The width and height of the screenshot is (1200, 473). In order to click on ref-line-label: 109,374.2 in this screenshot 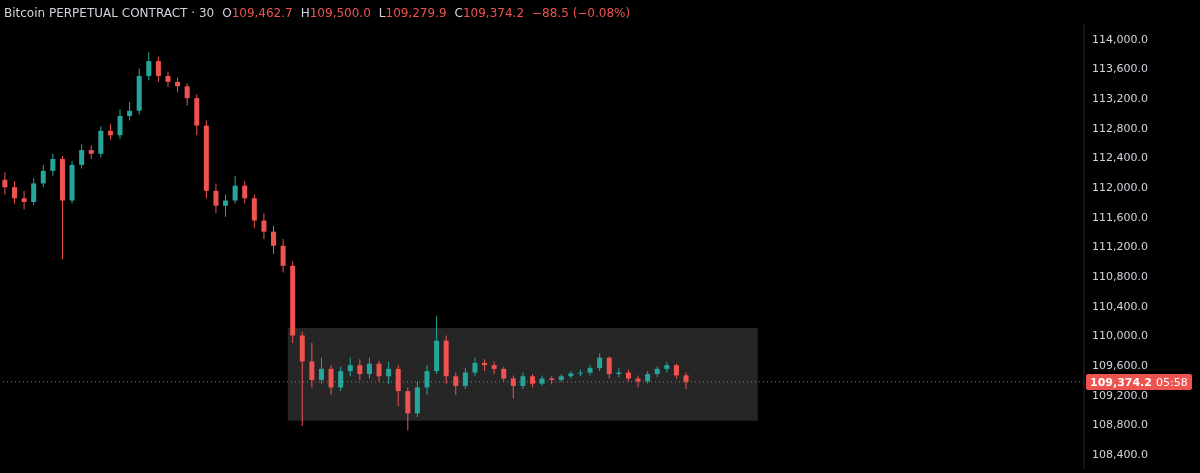, I will do `click(1121, 382)`.